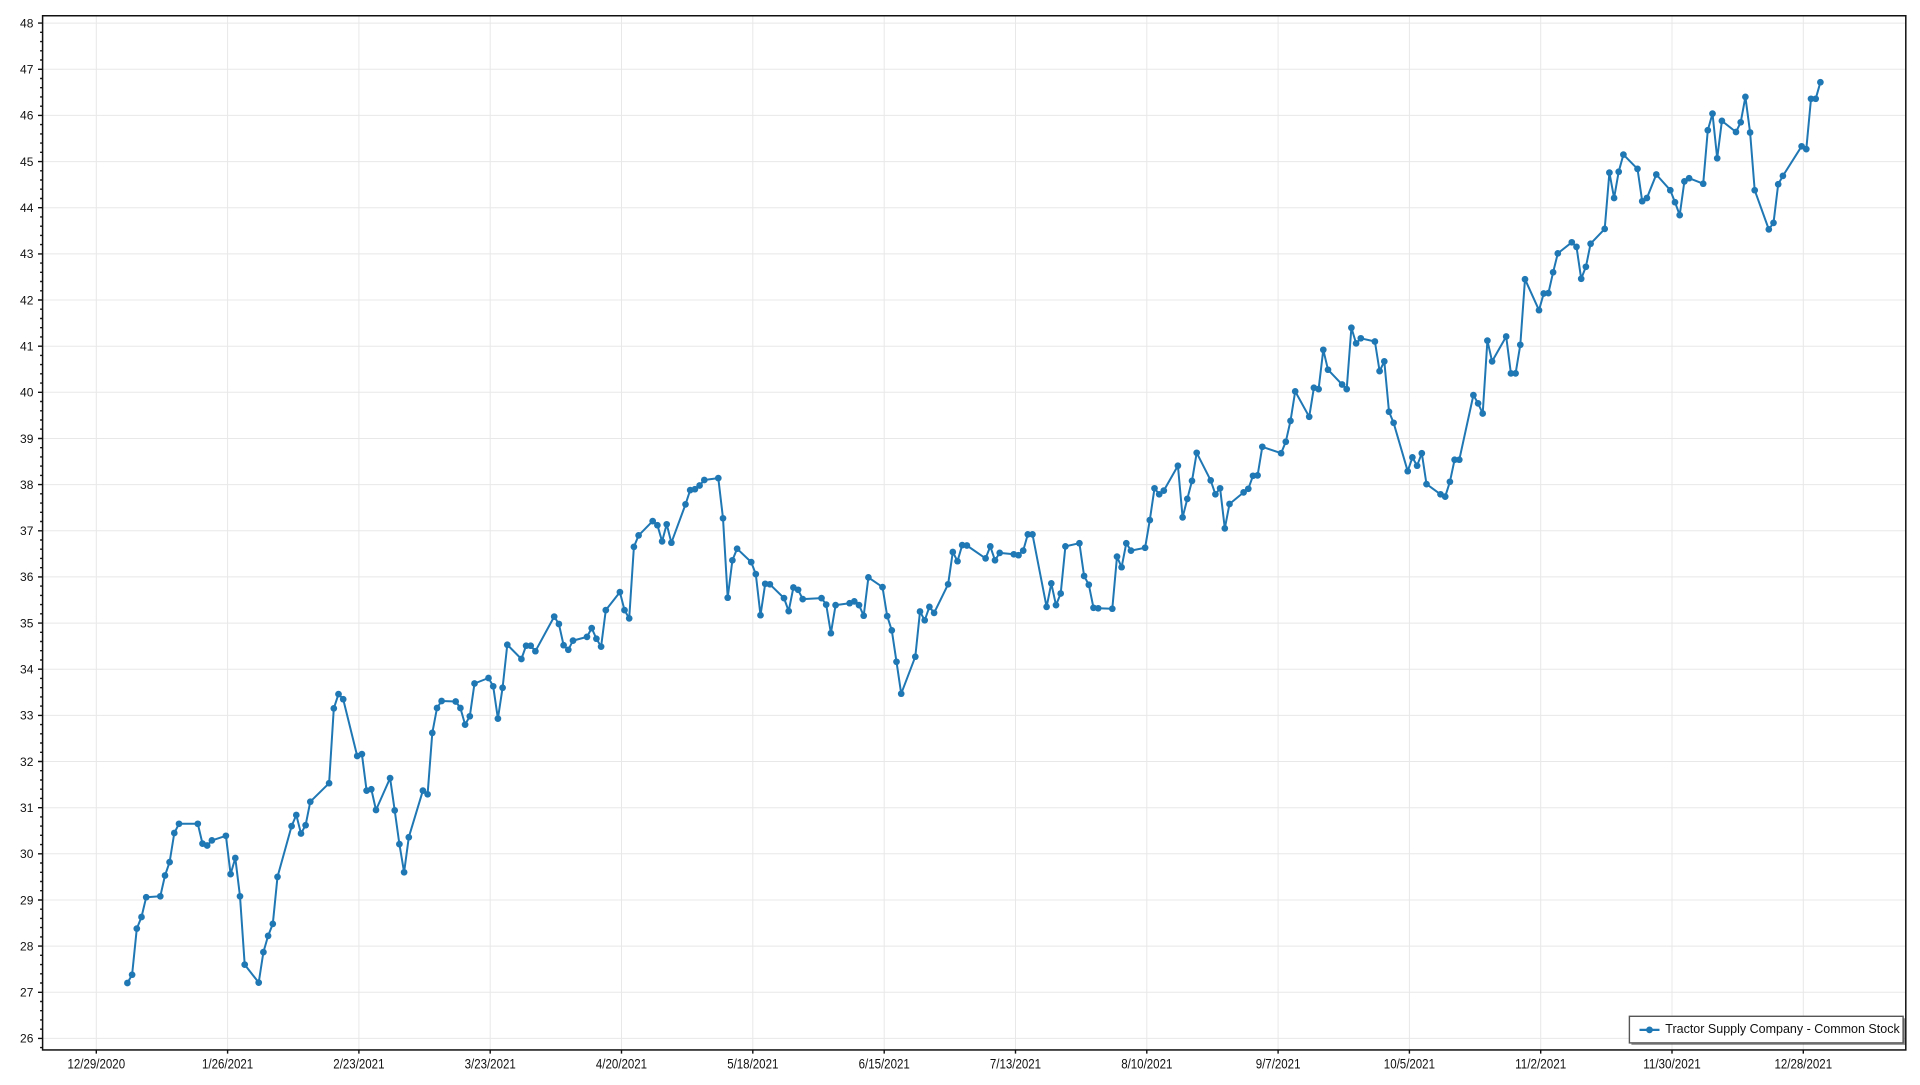  What do you see at coordinates (27, 993) in the screenshot?
I see `svg-text: 27` at bounding box center [27, 993].